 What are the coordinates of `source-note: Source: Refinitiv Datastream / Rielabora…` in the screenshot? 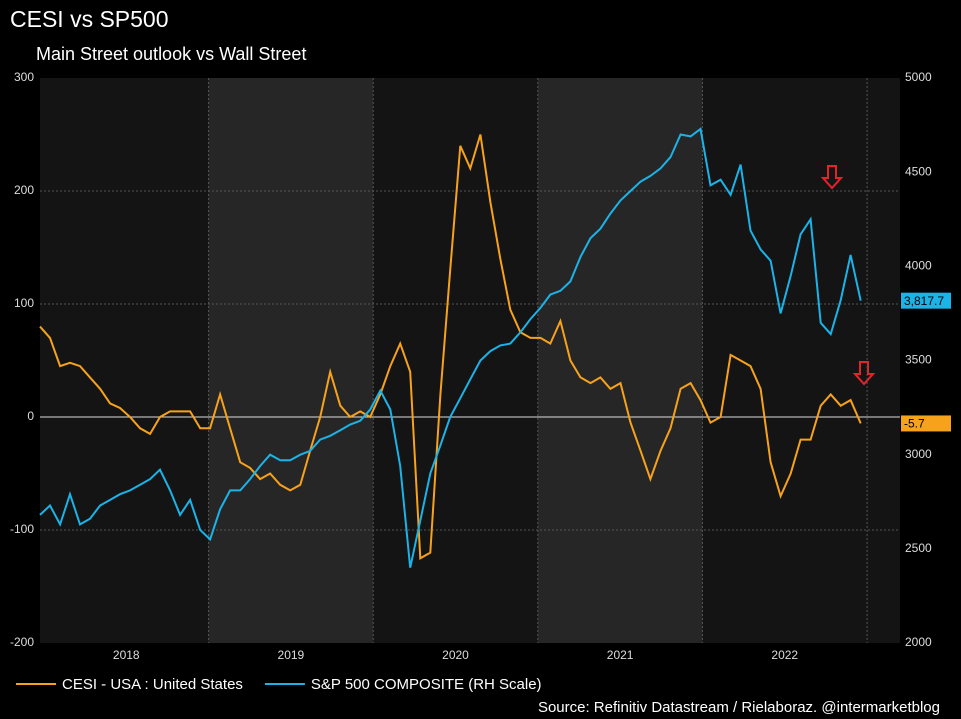 It's located at (739, 707).